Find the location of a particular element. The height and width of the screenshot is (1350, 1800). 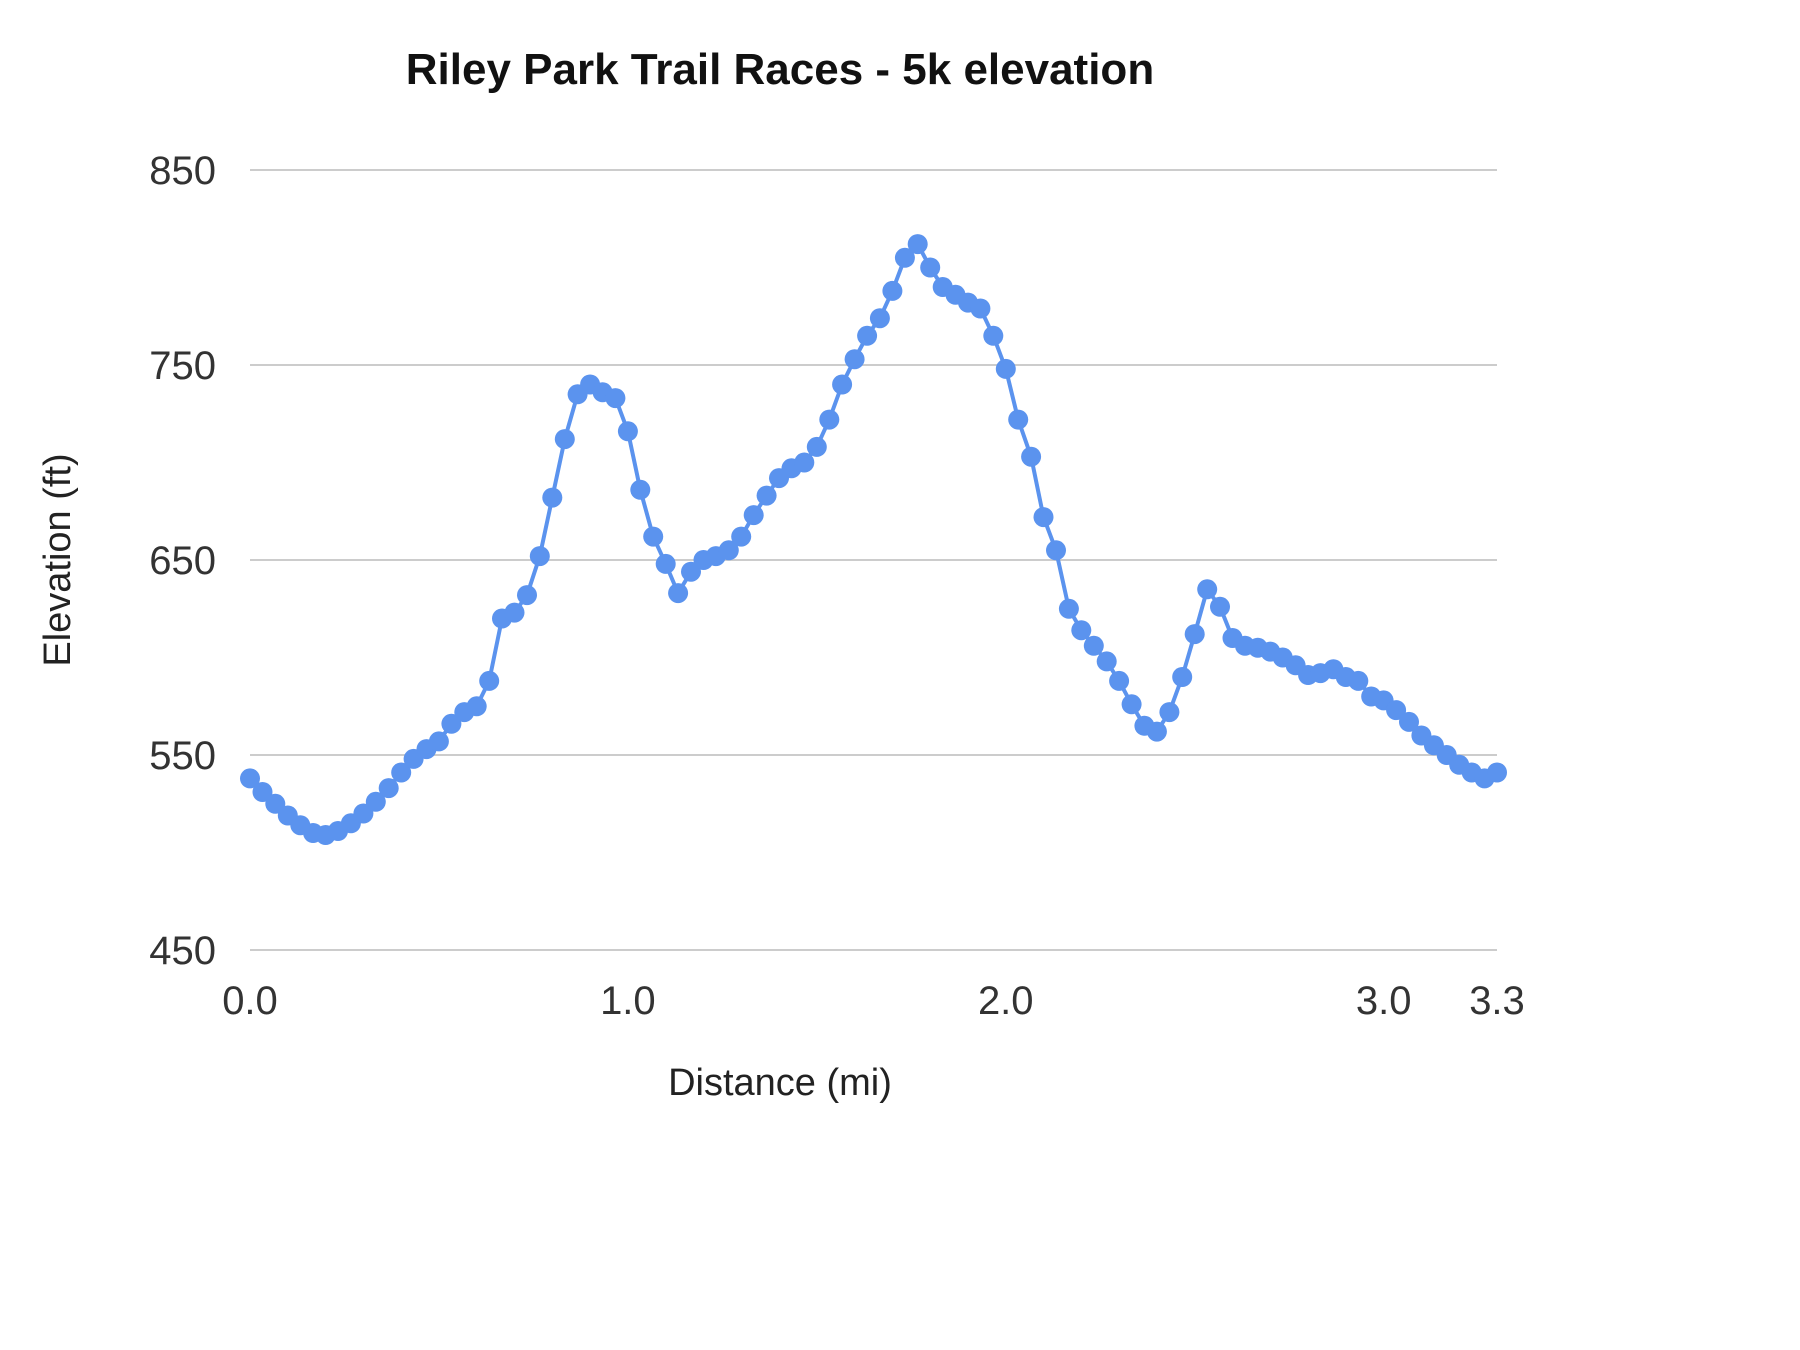

y-tick-label: 650 is located at coordinates (182, 561).